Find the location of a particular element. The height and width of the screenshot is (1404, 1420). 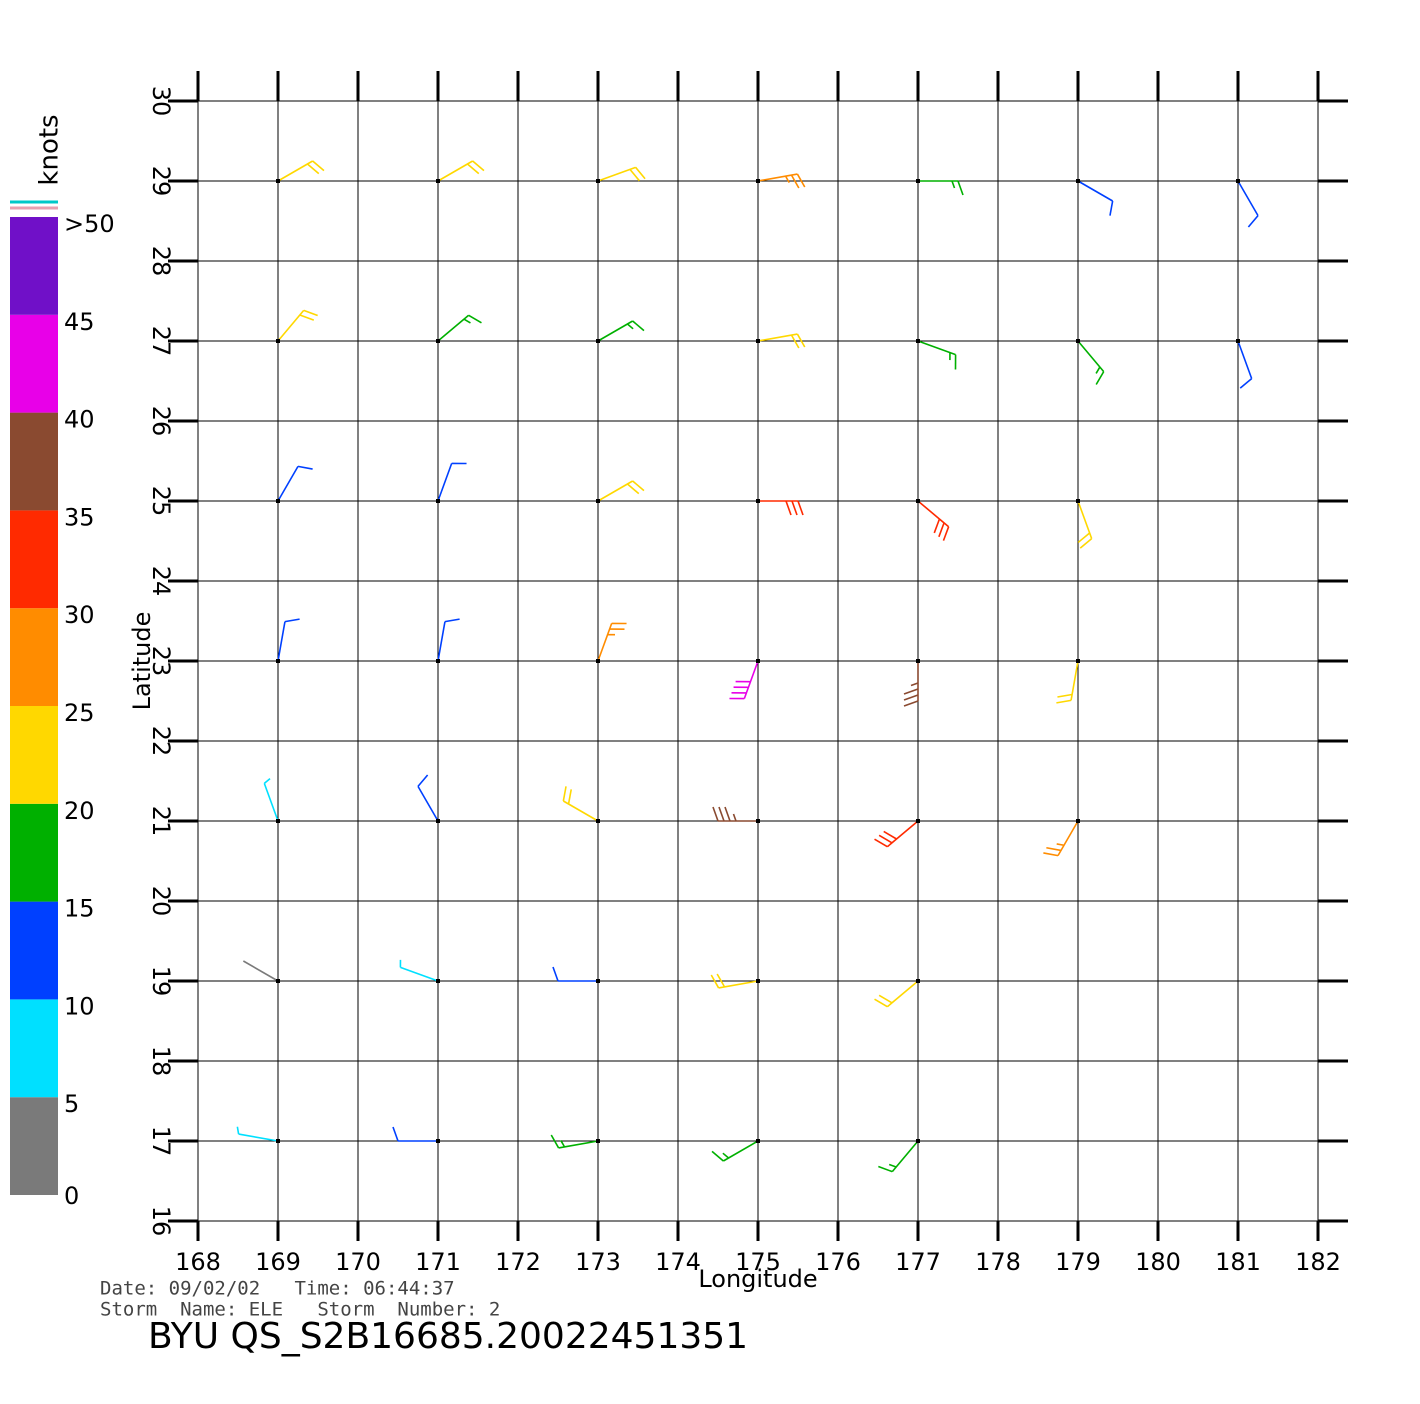

y-tick-label: 19 is located at coordinates (161, 981).